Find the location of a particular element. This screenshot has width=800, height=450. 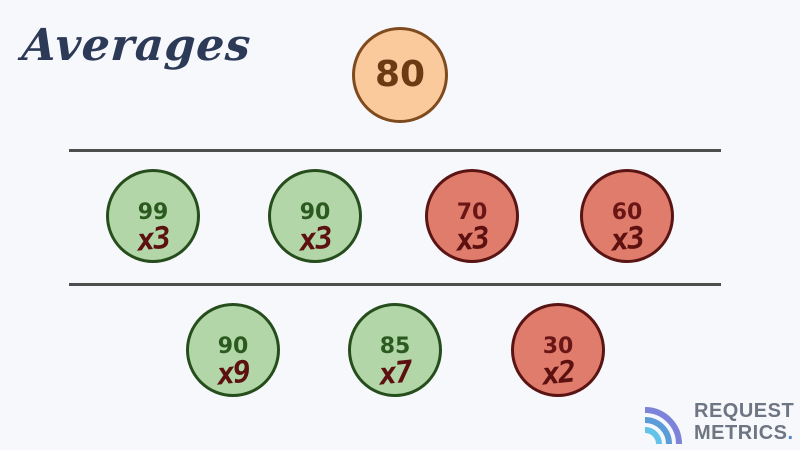

circle-value: 60 is located at coordinates (627, 212).